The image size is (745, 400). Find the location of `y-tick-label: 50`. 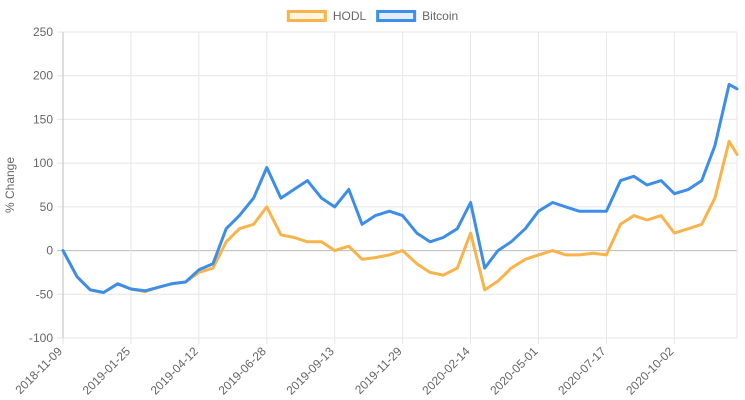

y-tick-label: 50 is located at coordinates (47, 207).